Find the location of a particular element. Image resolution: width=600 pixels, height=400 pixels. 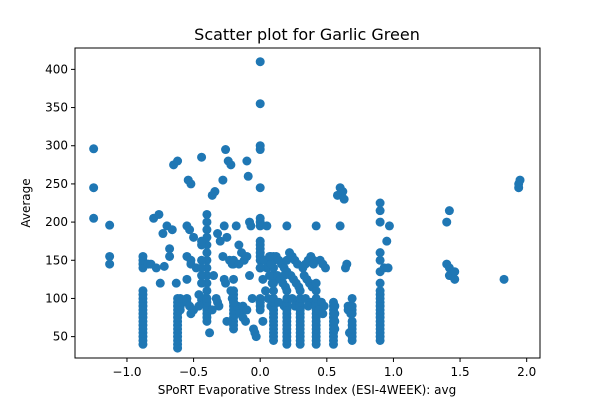

y-tick-label: 250 is located at coordinates (56, 184).